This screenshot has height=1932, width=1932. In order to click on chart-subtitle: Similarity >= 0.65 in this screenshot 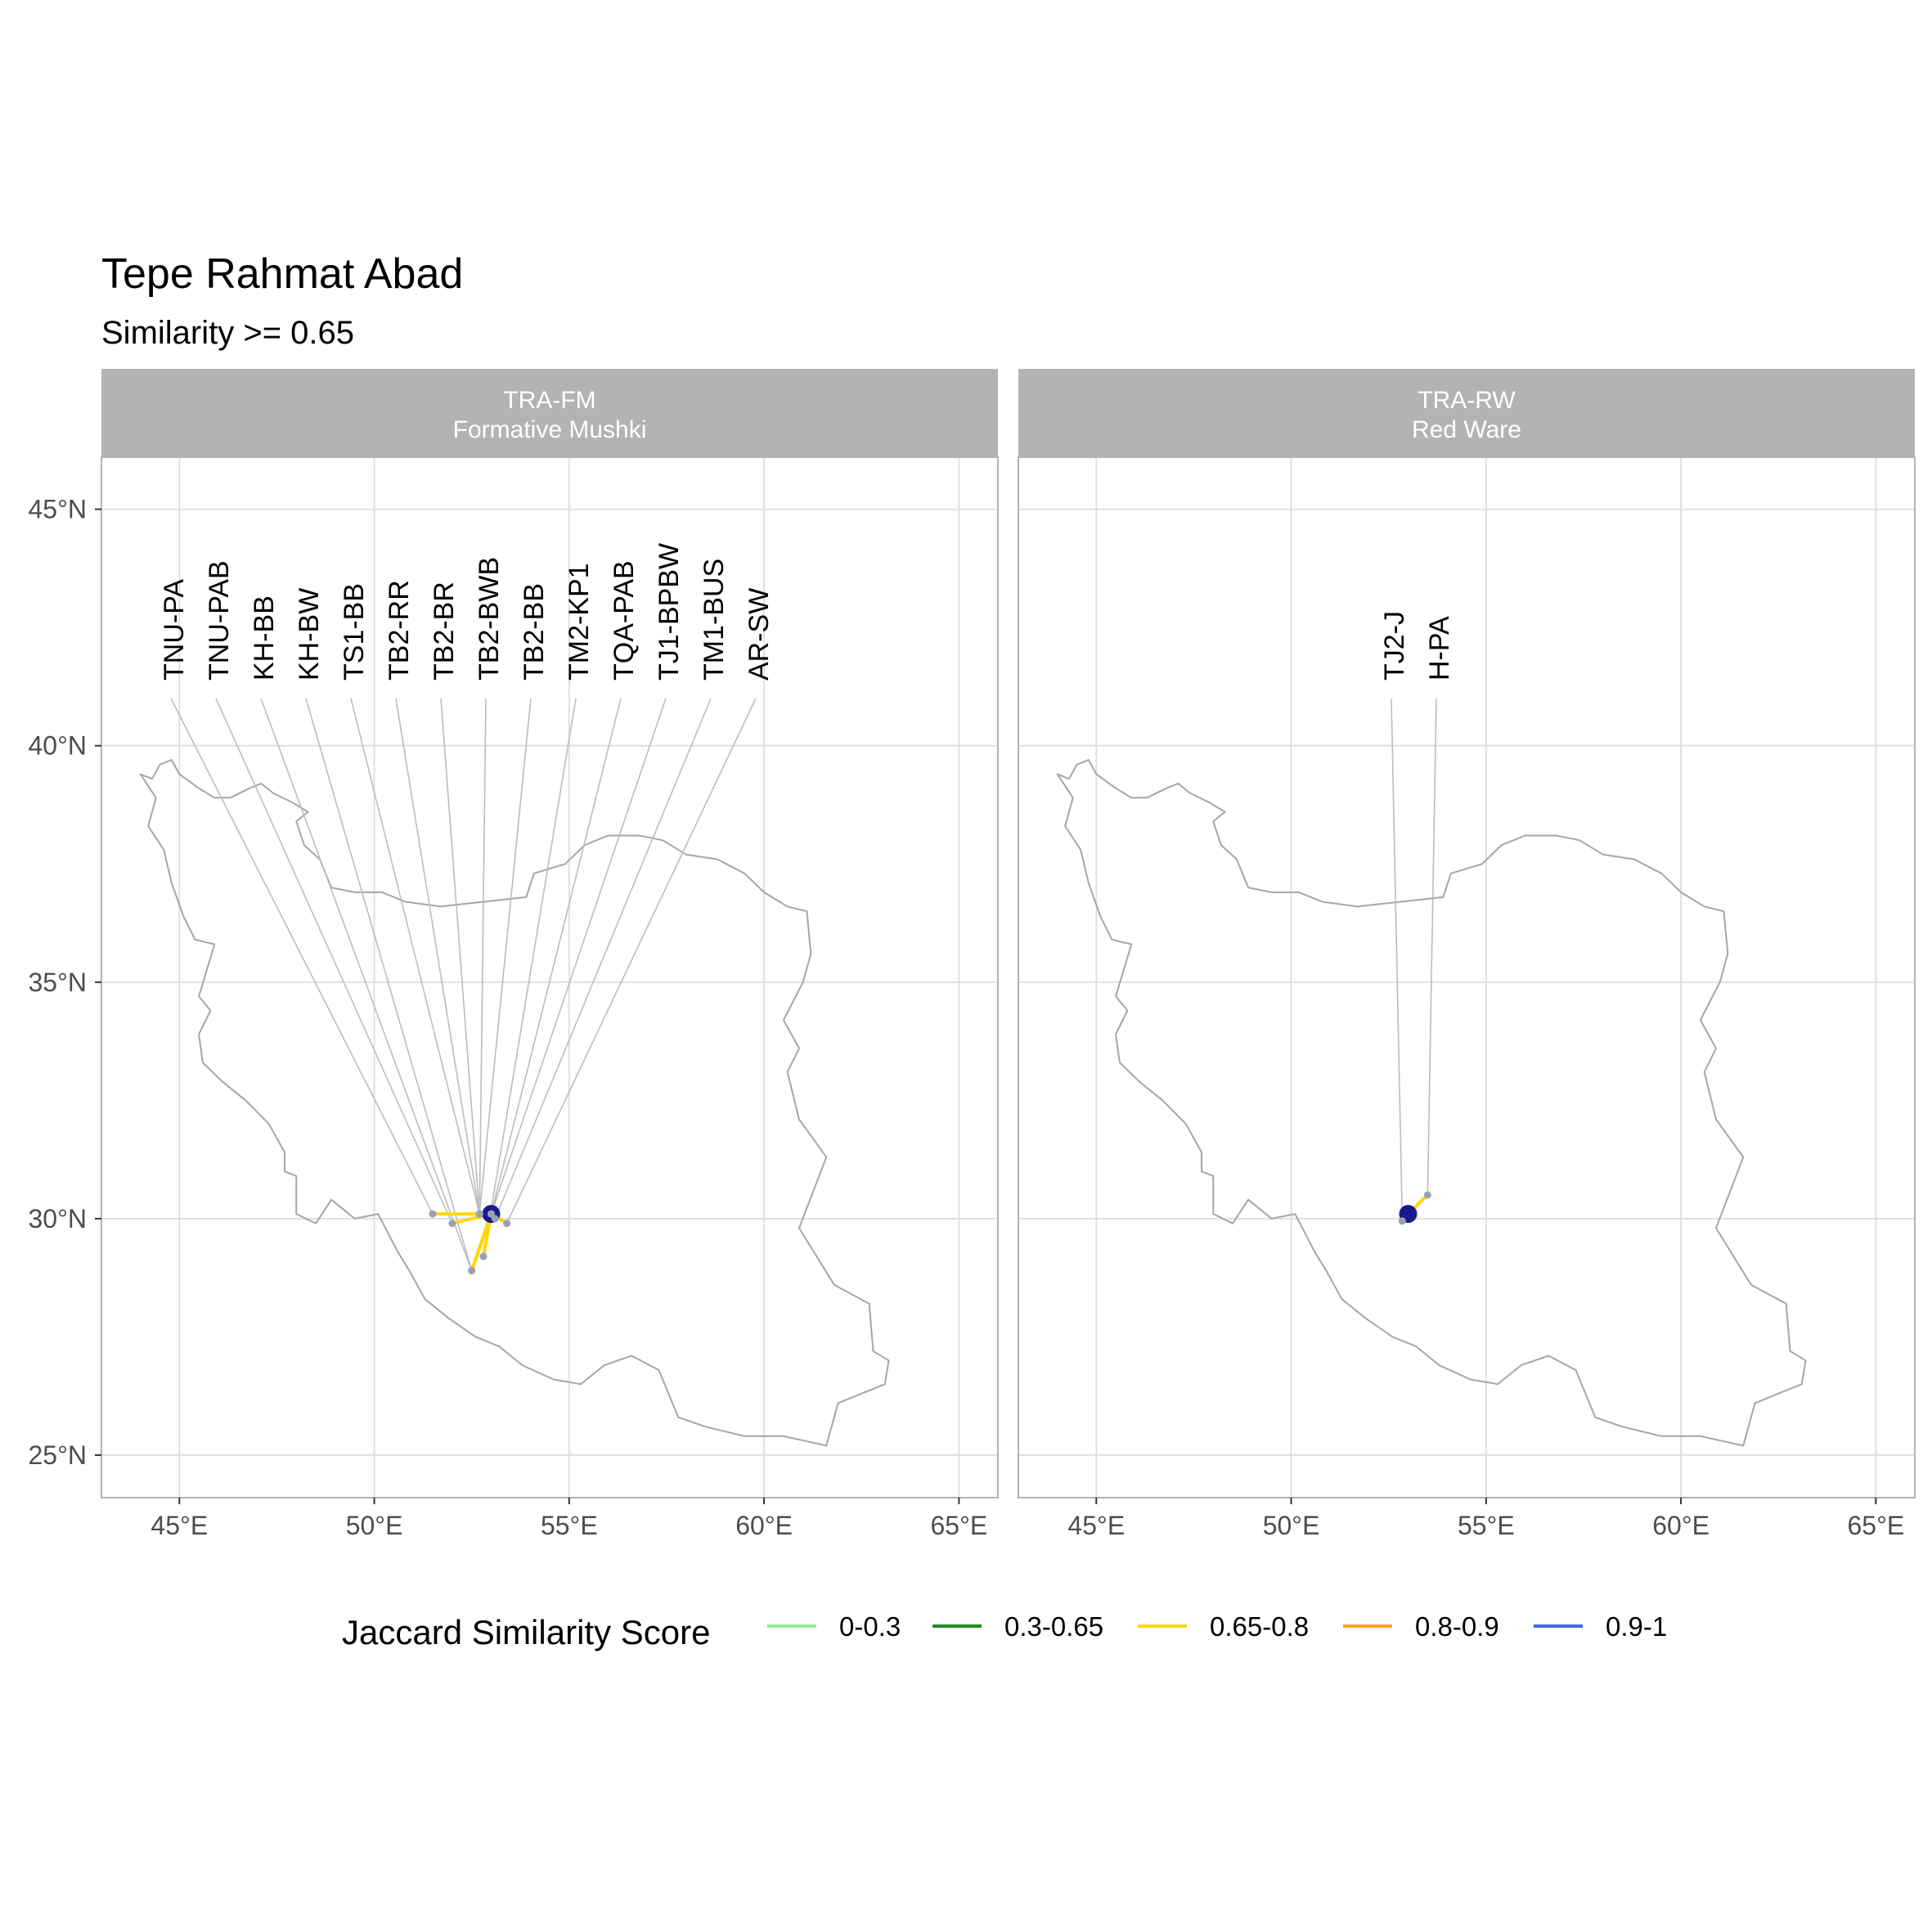, I will do `click(228, 333)`.